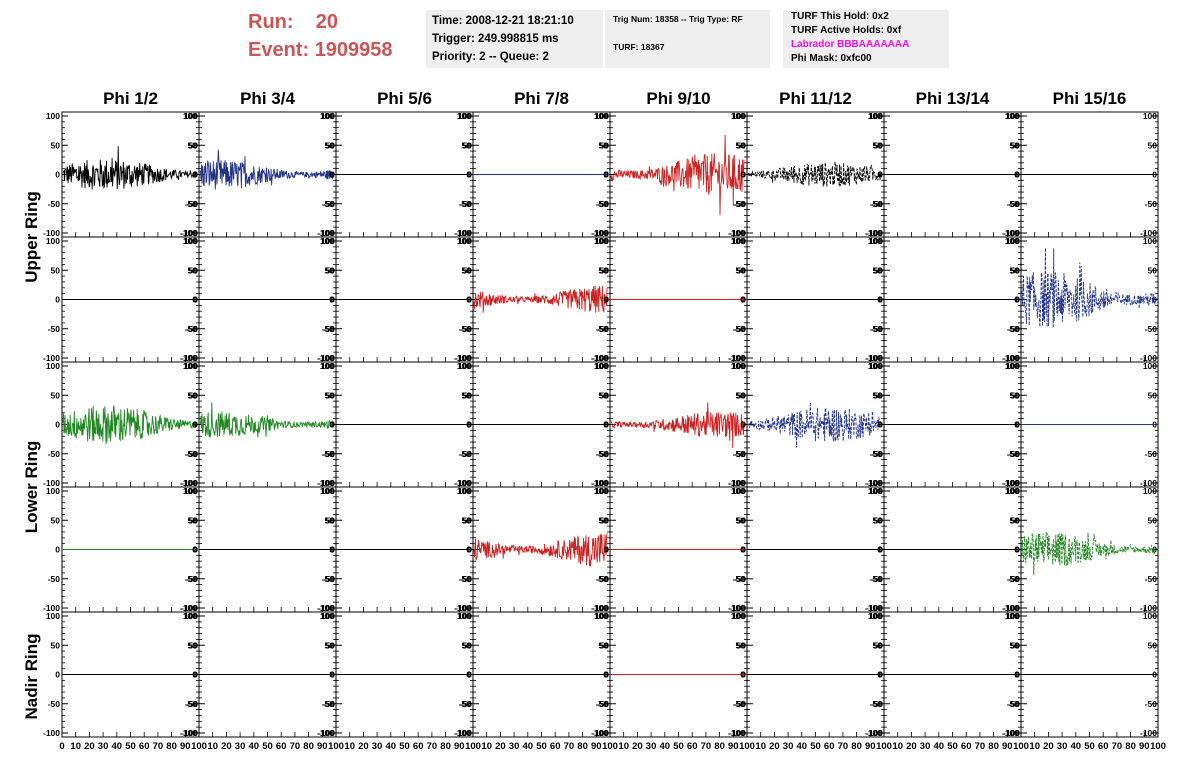 This screenshot has width=1196, height=772. What do you see at coordinates (514, 746) in the screenshot?
I see `x-tick-label: 30` at bounding box center [514, 746].